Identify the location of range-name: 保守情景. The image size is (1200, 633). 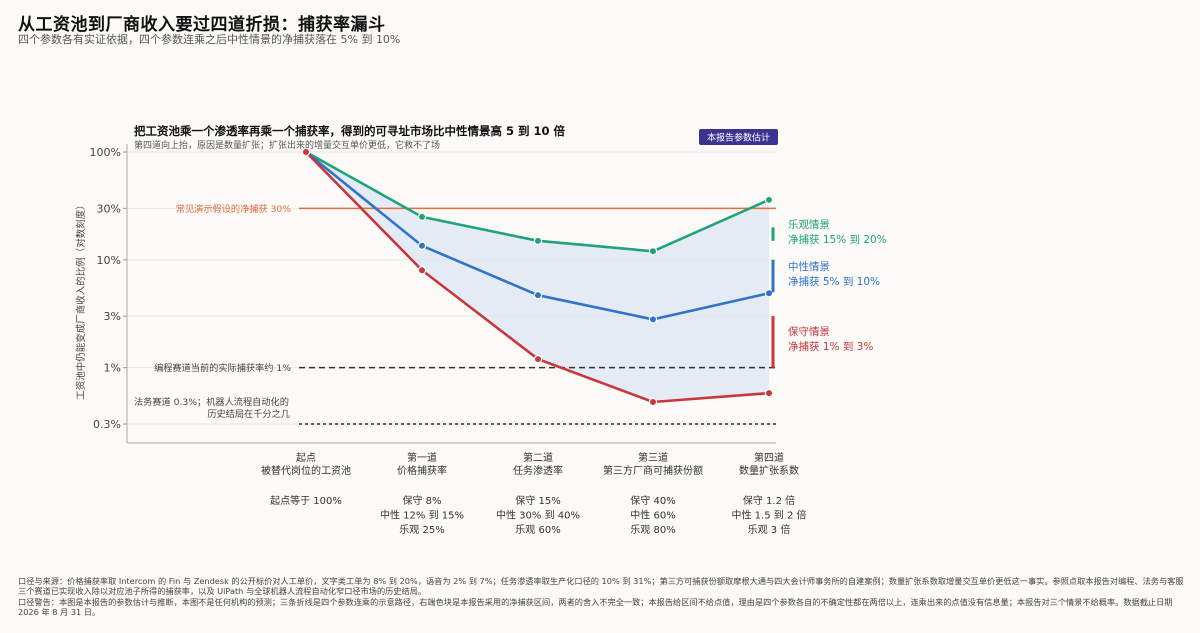
(809, 331).